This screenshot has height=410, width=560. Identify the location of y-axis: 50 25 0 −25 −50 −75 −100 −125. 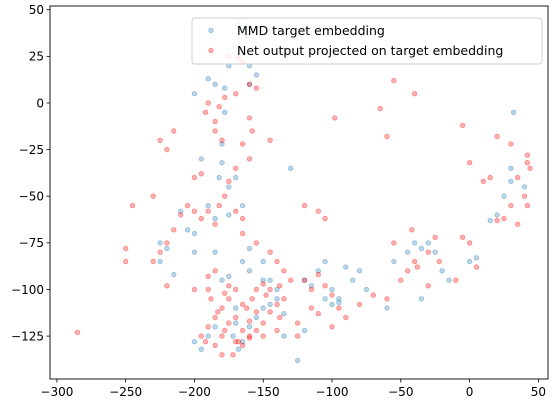
(30, 173).